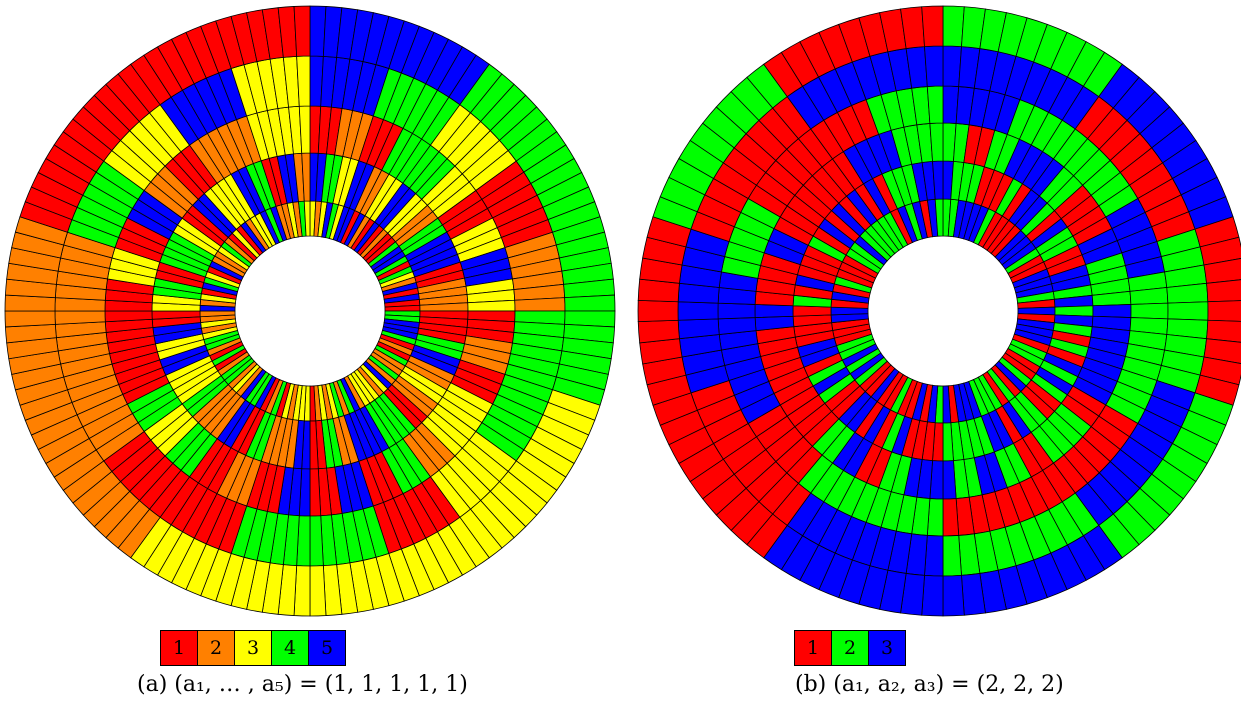  I want to click on legend-a: 1 2 3 4 5, so click(253, 648).